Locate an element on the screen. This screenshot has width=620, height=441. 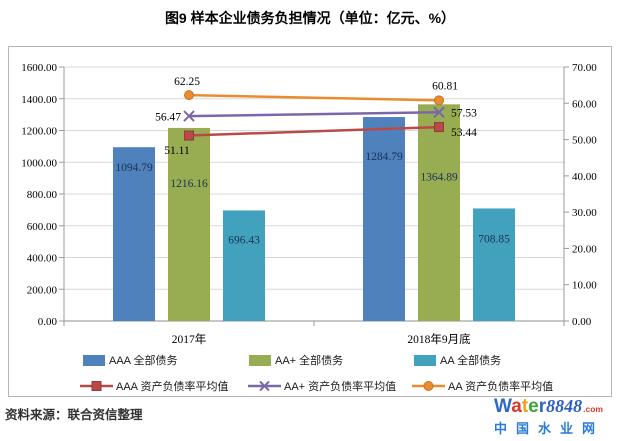
legend-item: AA 资产负债率平均值 is located at coordinates (482, 386).